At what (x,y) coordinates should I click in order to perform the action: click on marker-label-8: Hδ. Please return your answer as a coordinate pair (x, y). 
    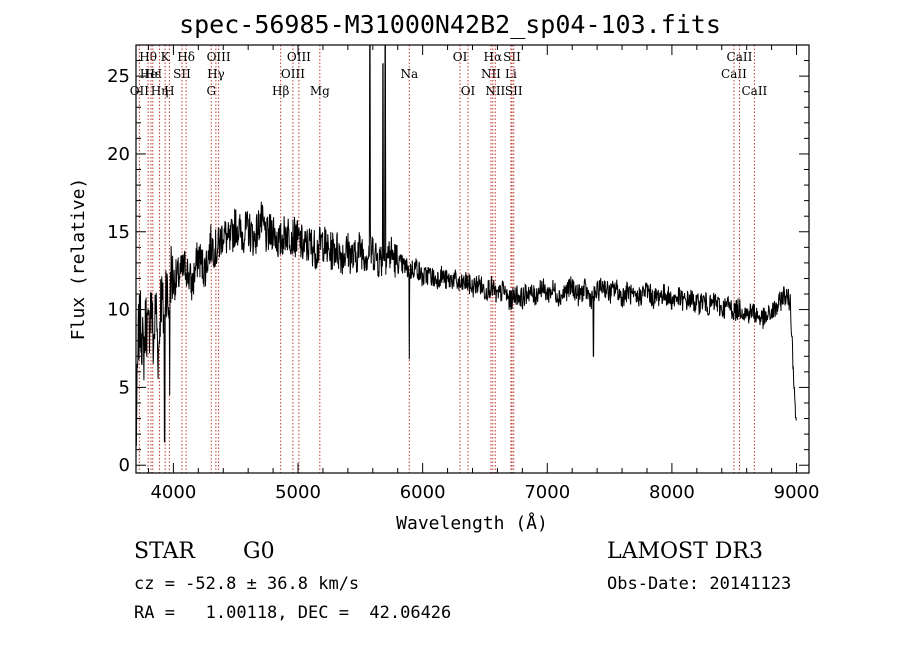
    Looking at the image, I should click on (186, 57).